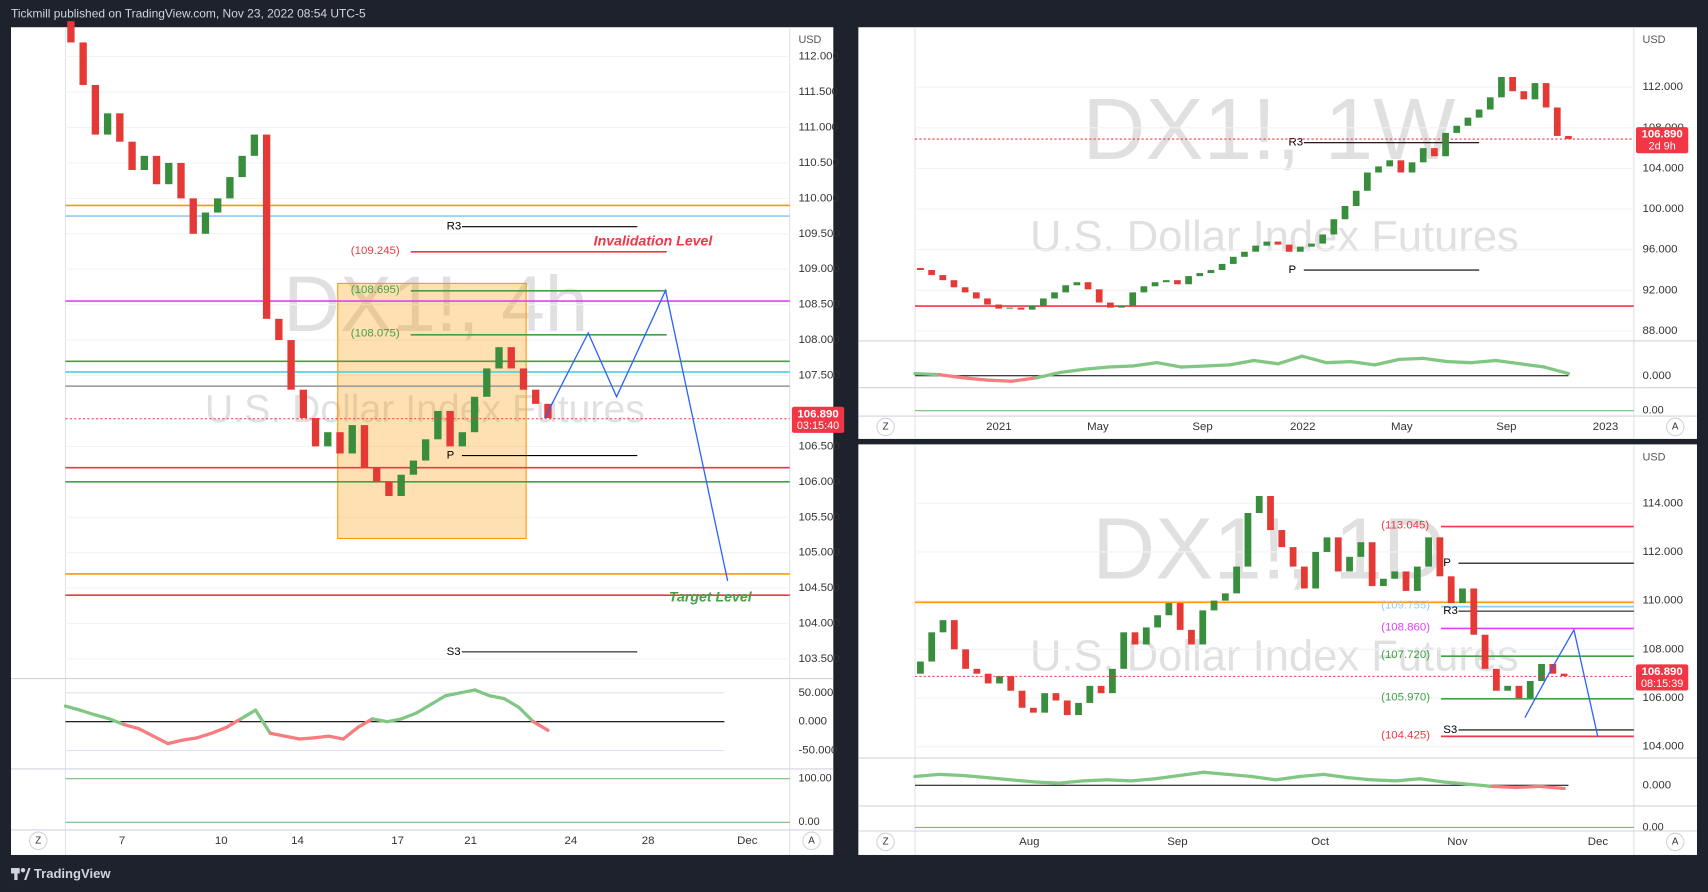 Image resolution: width=1708 pixels, height=892 pixels. What do you see at coordinates (1663, 747) in the screenshot?
I see `y-tick-label: 104.000` at bounding box center [1663, 747].